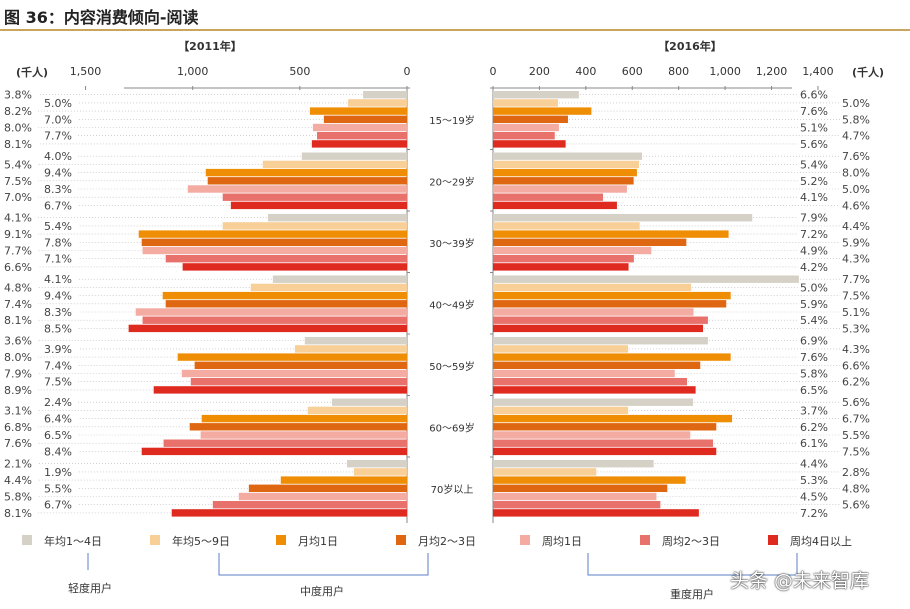  Describe the element at coordinates (451, 182) in the screenshot. I see `category-label: 20～29岁` at that location.